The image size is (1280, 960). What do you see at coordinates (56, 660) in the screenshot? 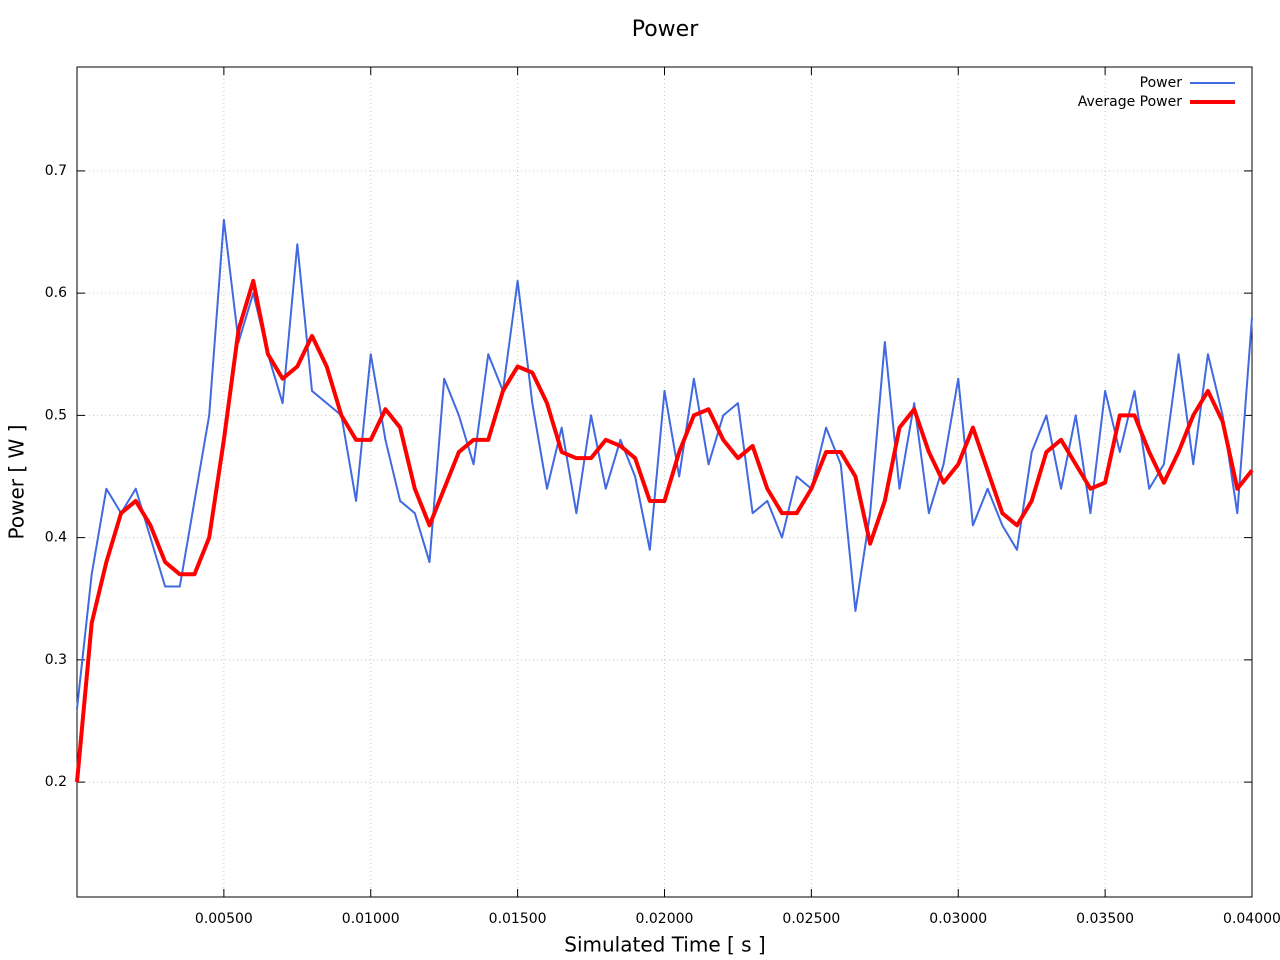
I see `y-tick-label: 0.3` at bounding box center [56, 660].